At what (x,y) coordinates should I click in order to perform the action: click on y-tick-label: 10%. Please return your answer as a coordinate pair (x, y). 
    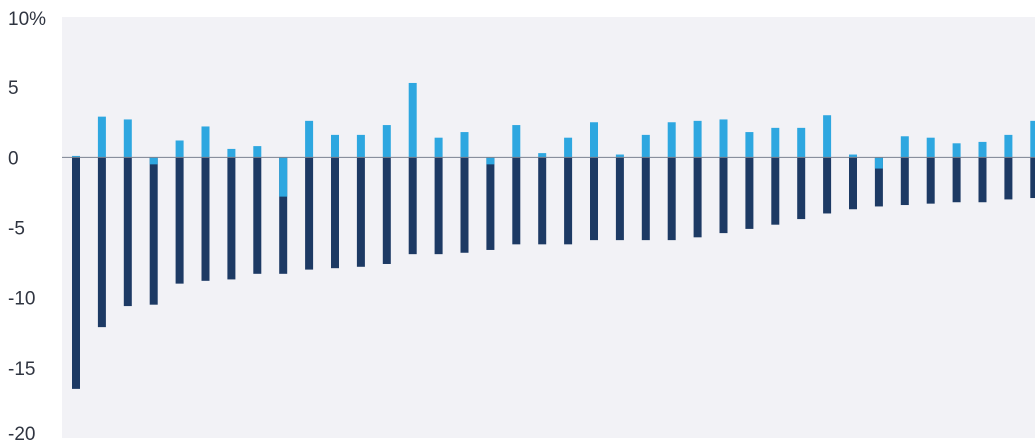
    Looking at the image, I should click on (27, 19).